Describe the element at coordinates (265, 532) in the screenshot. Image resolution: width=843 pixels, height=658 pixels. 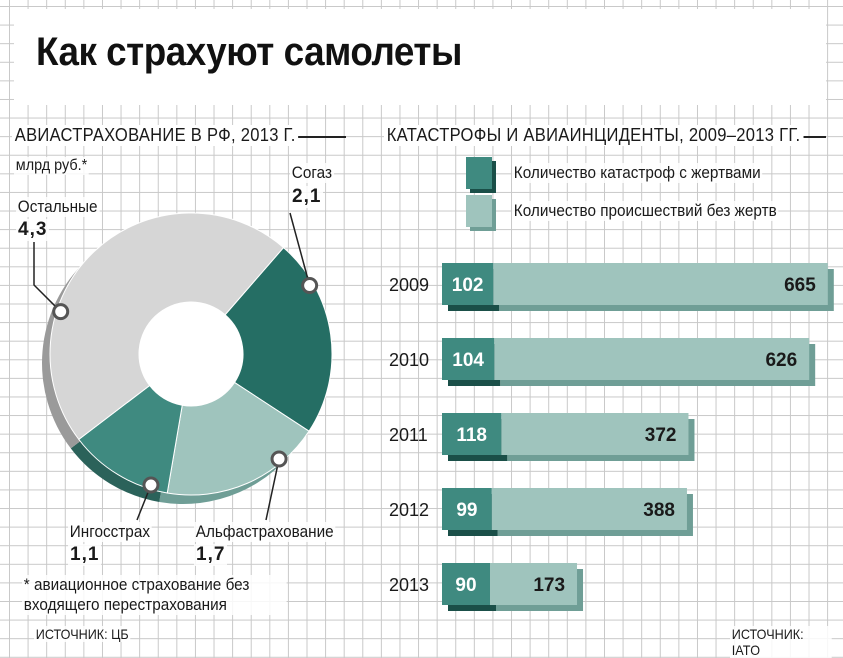
I see `slice-label-alfastrakhovanie: Альфастрахование` at that location.